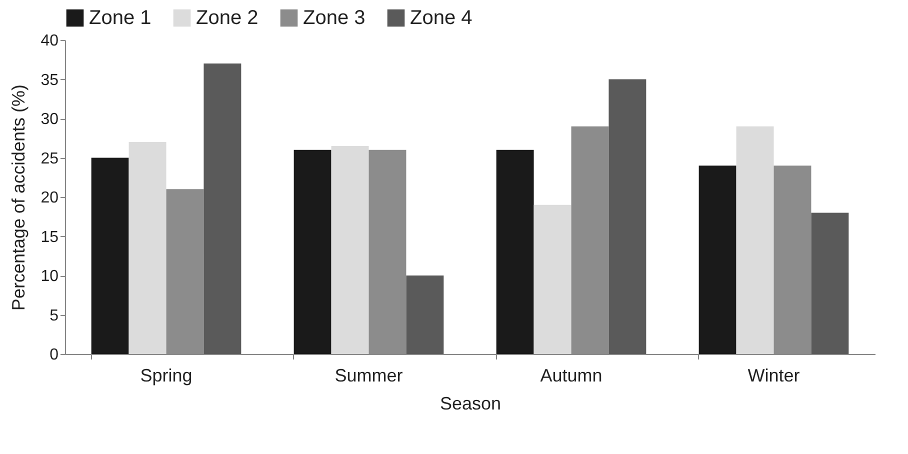  What do you see at coordinates (54, 315) in the screenshot?
I see `y-tick-label: 5` at bounding box center [54, 315].